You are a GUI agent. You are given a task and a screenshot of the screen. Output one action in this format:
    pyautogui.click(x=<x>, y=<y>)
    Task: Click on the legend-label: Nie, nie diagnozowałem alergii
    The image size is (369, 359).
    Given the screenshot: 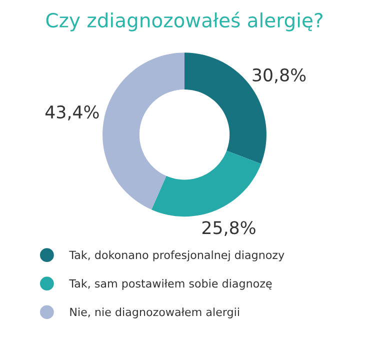 What is the action you would take?
    pyautogui.click(x=154, y=313)
    